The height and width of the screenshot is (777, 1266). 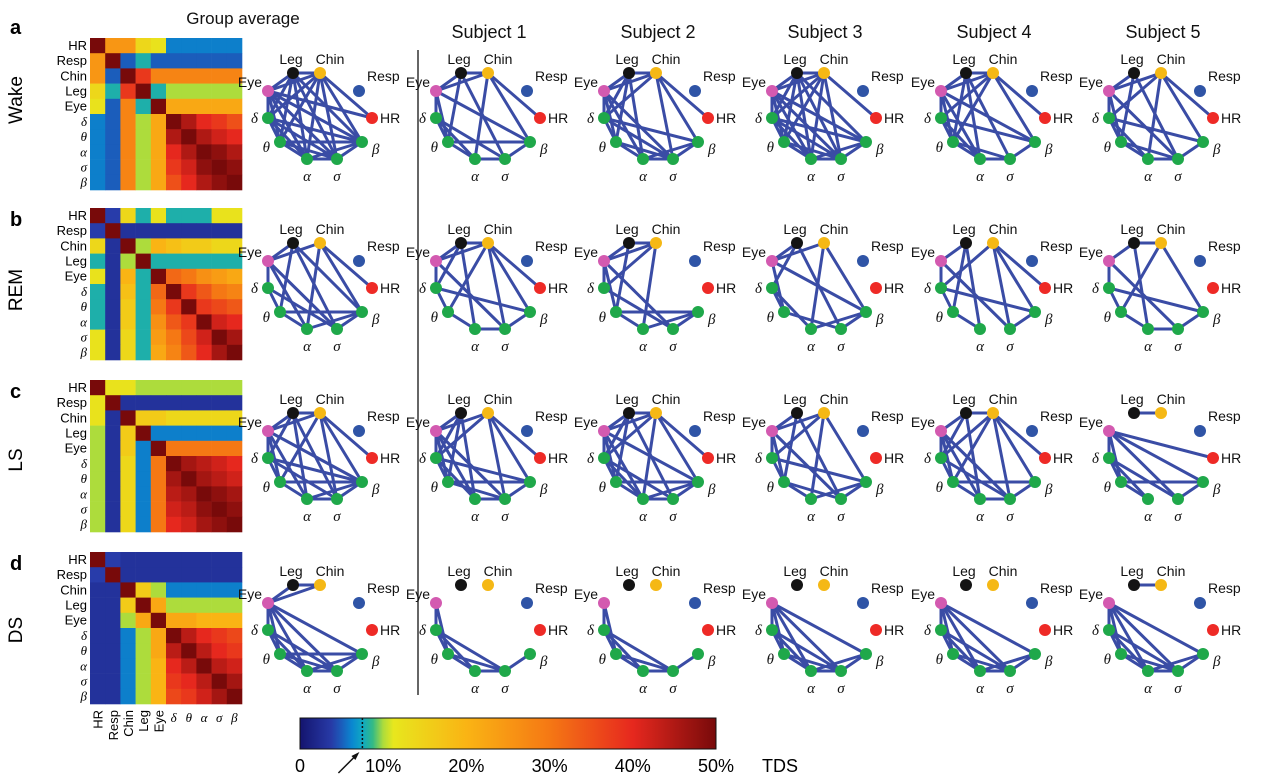 I want to click on node-θ, so click(x=280, y=142).